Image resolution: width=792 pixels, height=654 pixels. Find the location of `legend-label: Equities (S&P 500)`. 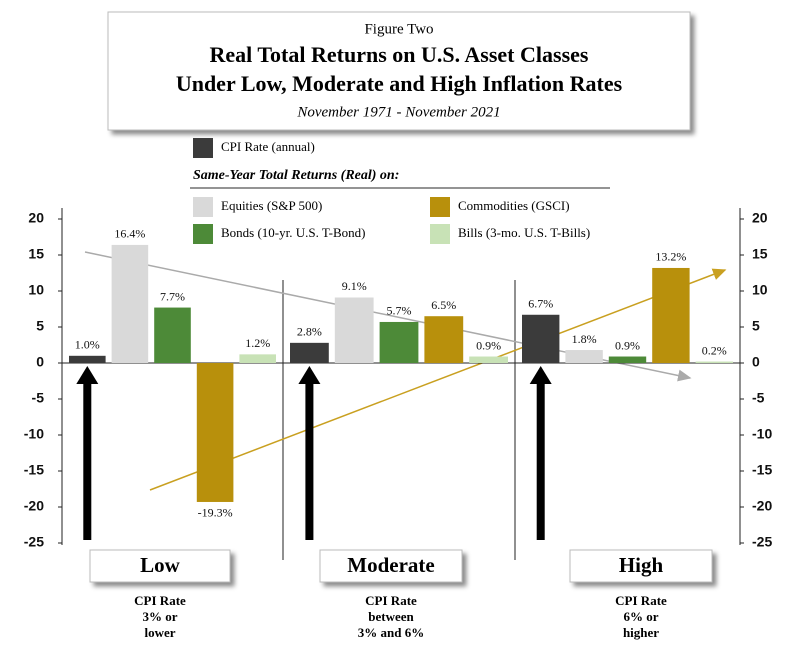

legend-label: Equities (S&P 500) is located at coordinates (271, 205).